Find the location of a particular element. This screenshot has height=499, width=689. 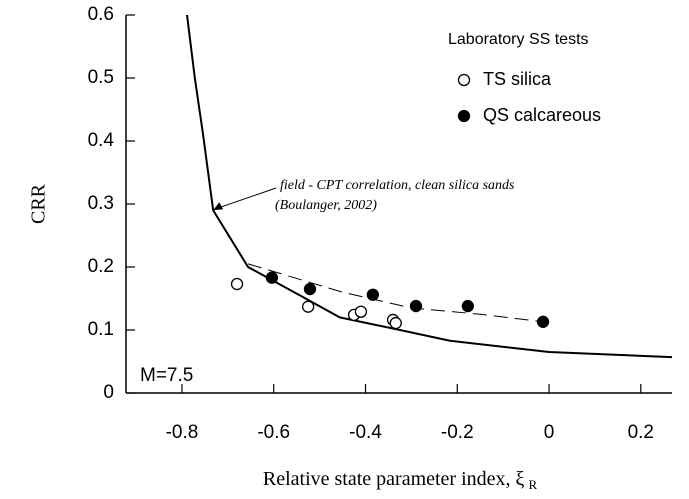

x-axis-label-subscript: R is located at coordinates (532, 484).